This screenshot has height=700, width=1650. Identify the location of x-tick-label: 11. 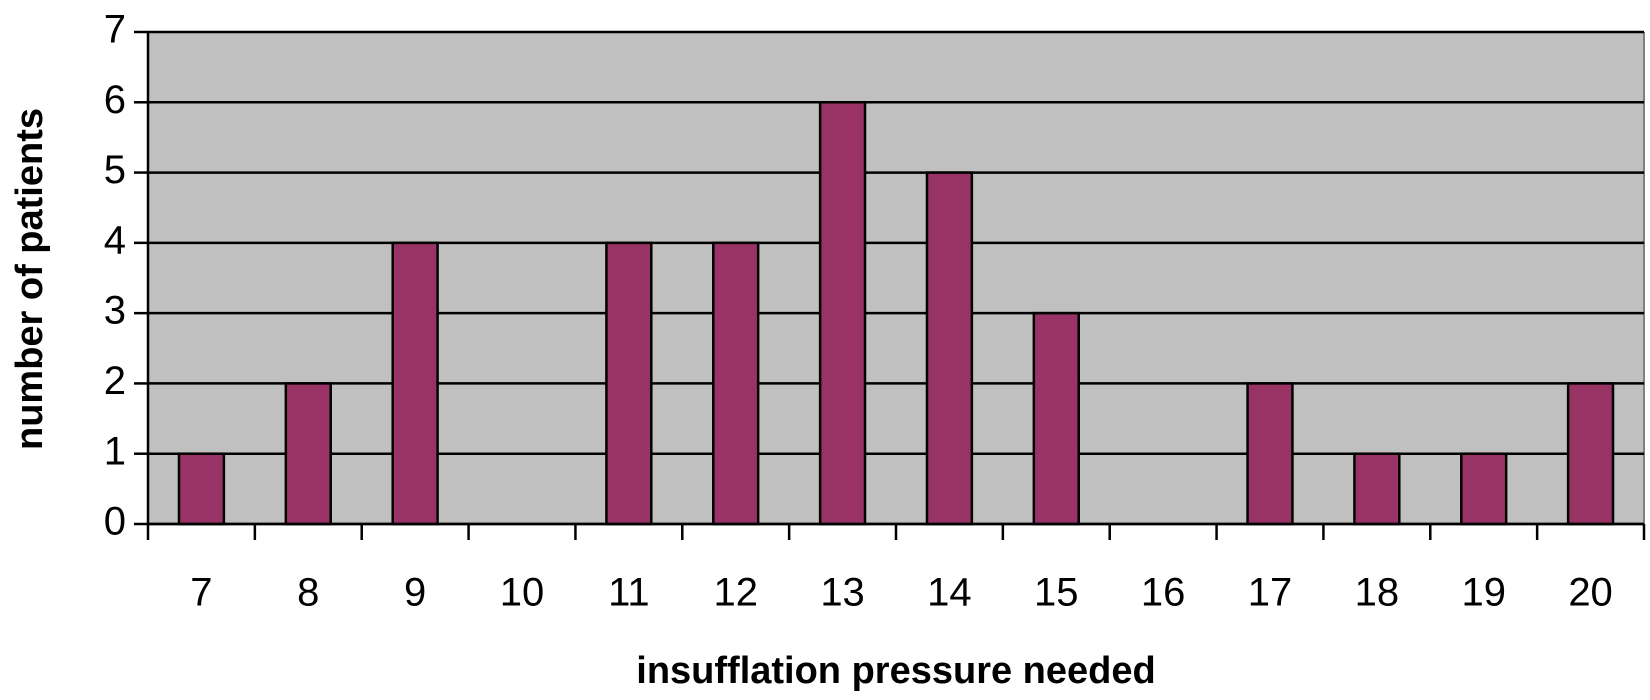
(629, 593).